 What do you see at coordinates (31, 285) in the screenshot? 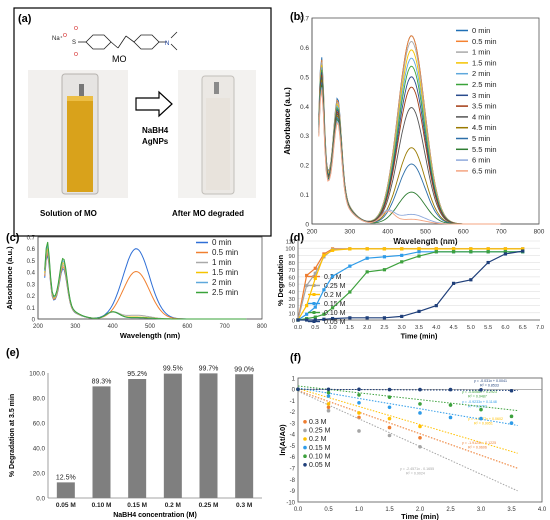
I see `y-tick-label: 0.3` at bounding box center [31, 285].